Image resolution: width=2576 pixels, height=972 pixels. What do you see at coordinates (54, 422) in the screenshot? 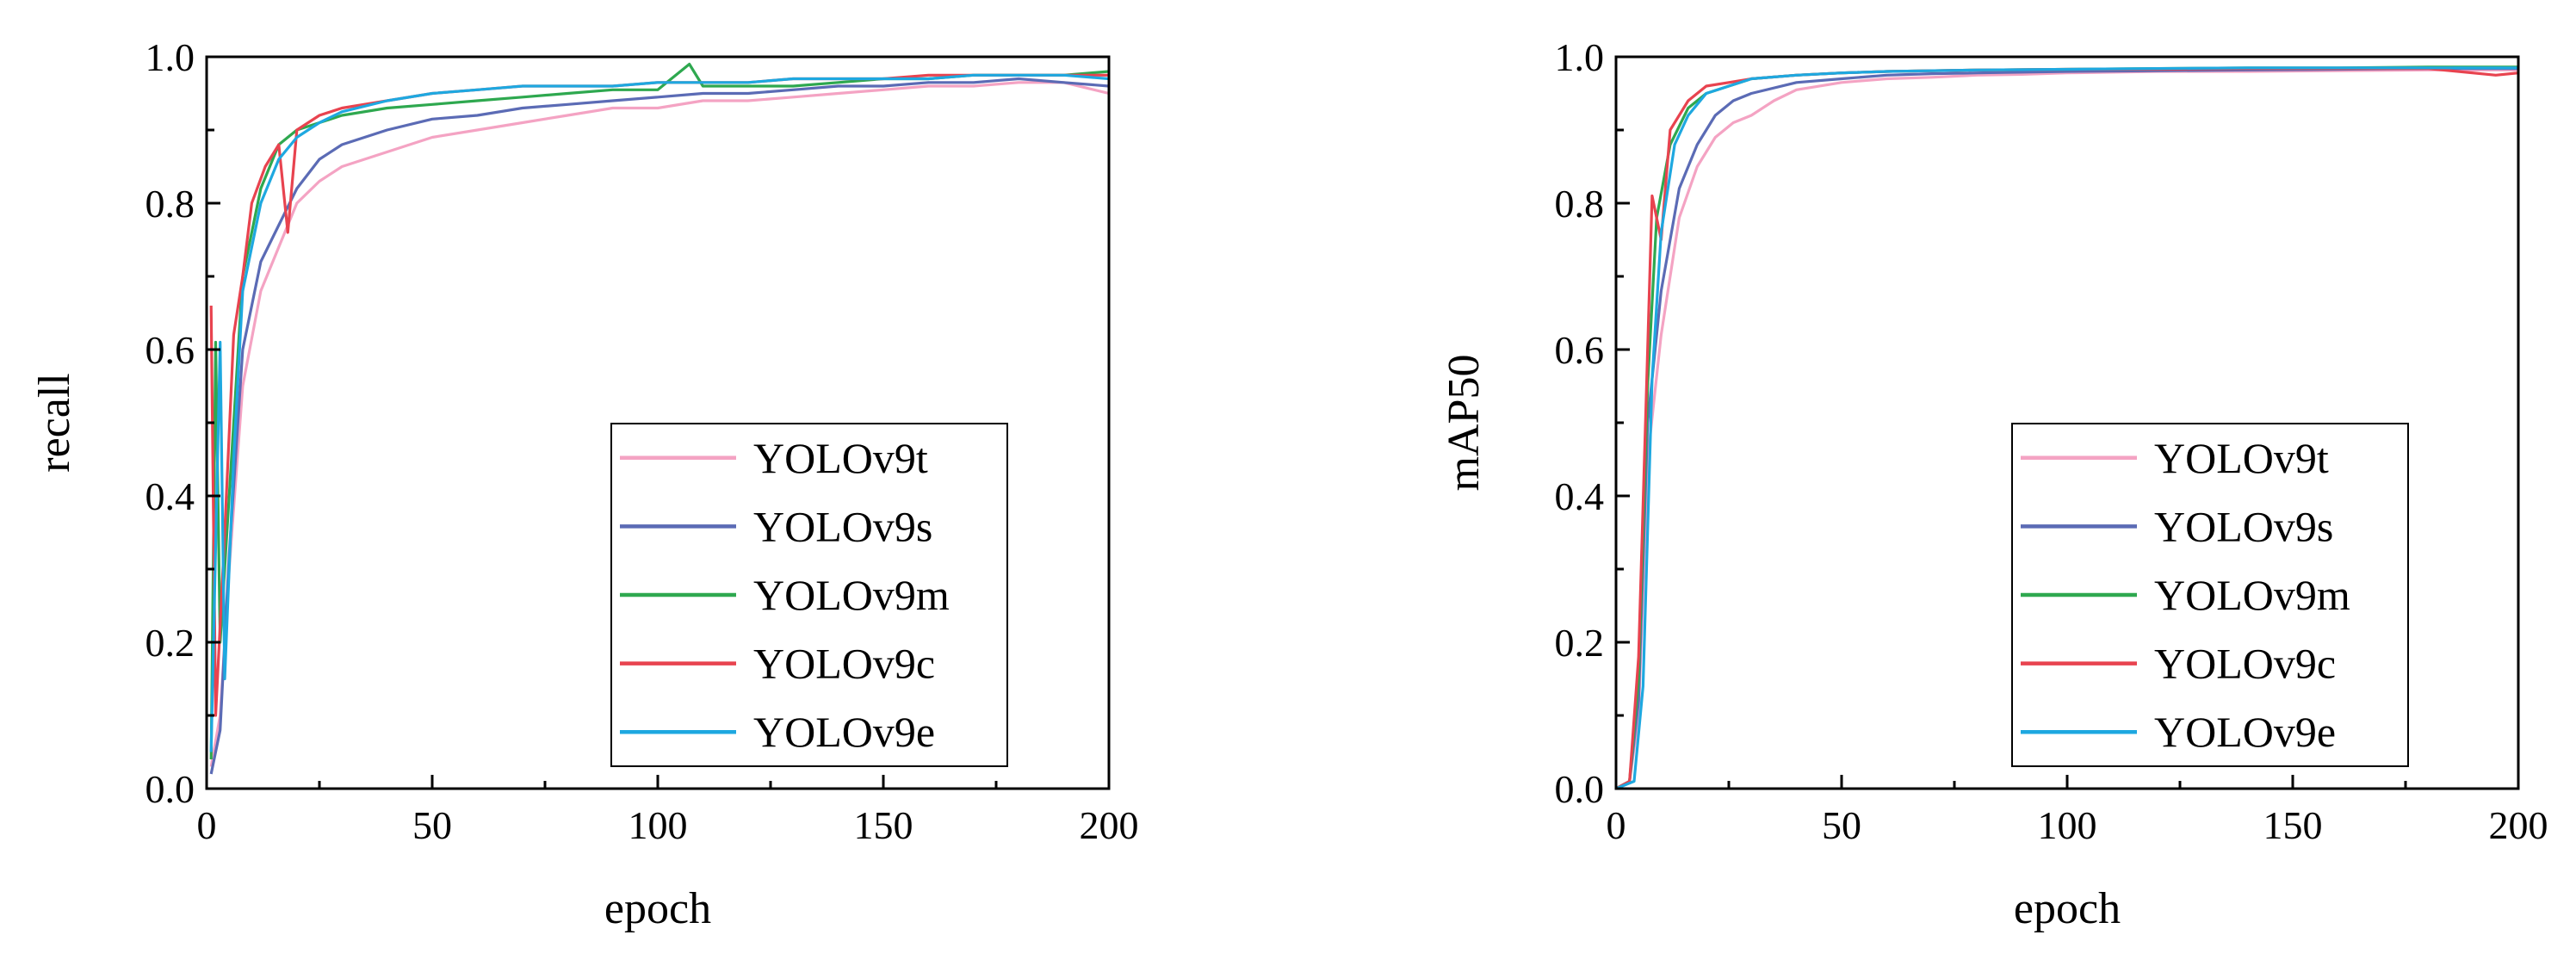
I see `y-axis-title: recall` at bounding box center [54, 422].